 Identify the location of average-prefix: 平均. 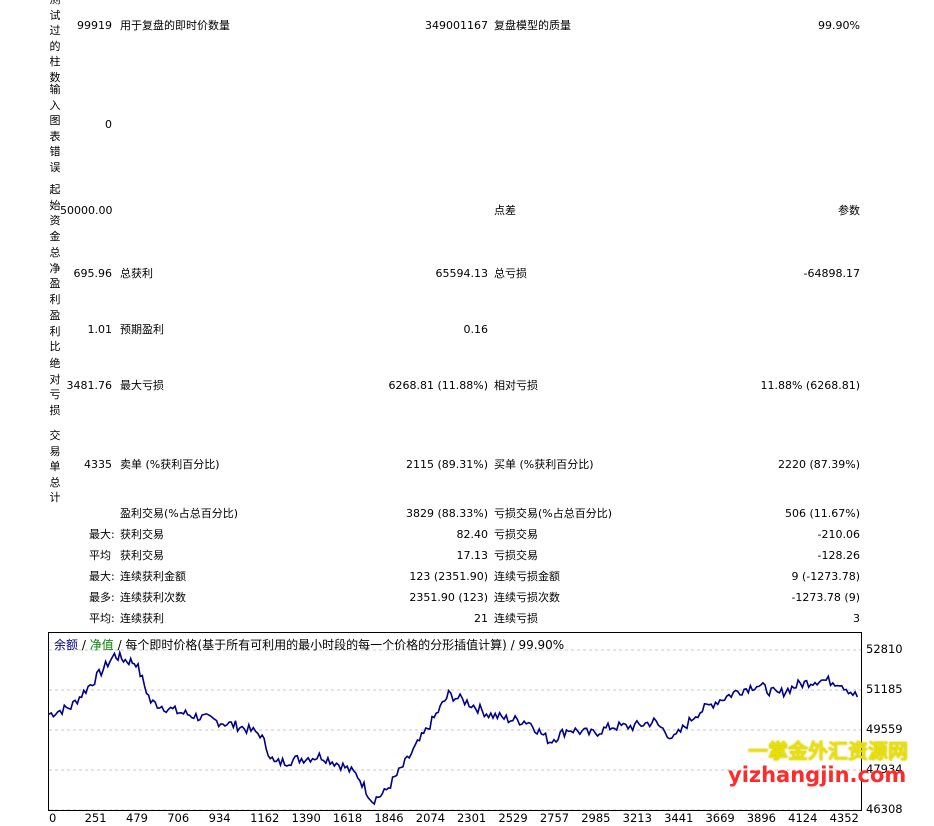
(100, 555).